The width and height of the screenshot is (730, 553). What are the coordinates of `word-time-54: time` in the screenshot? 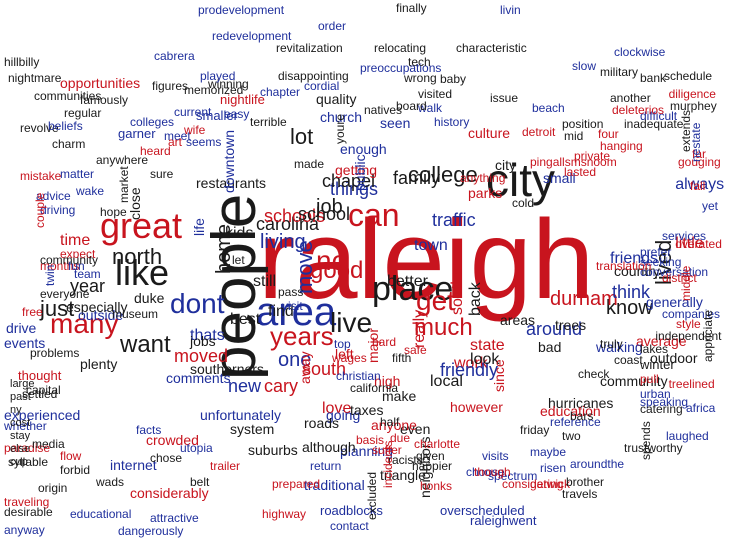 It's located at (75, 240).